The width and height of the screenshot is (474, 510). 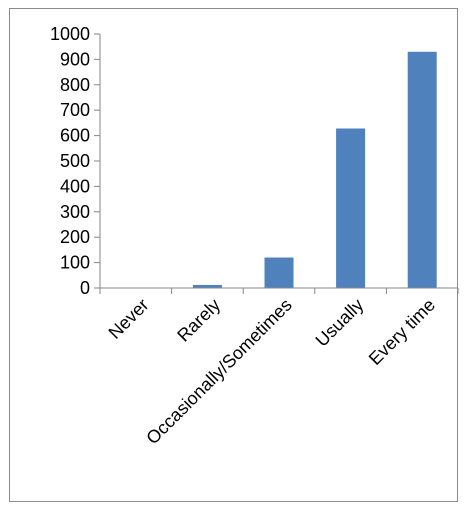 What do you see at coordinates (129, 319) in the screenshot?
I see `x-tick-label: Never` at bounding box center [129, 319].